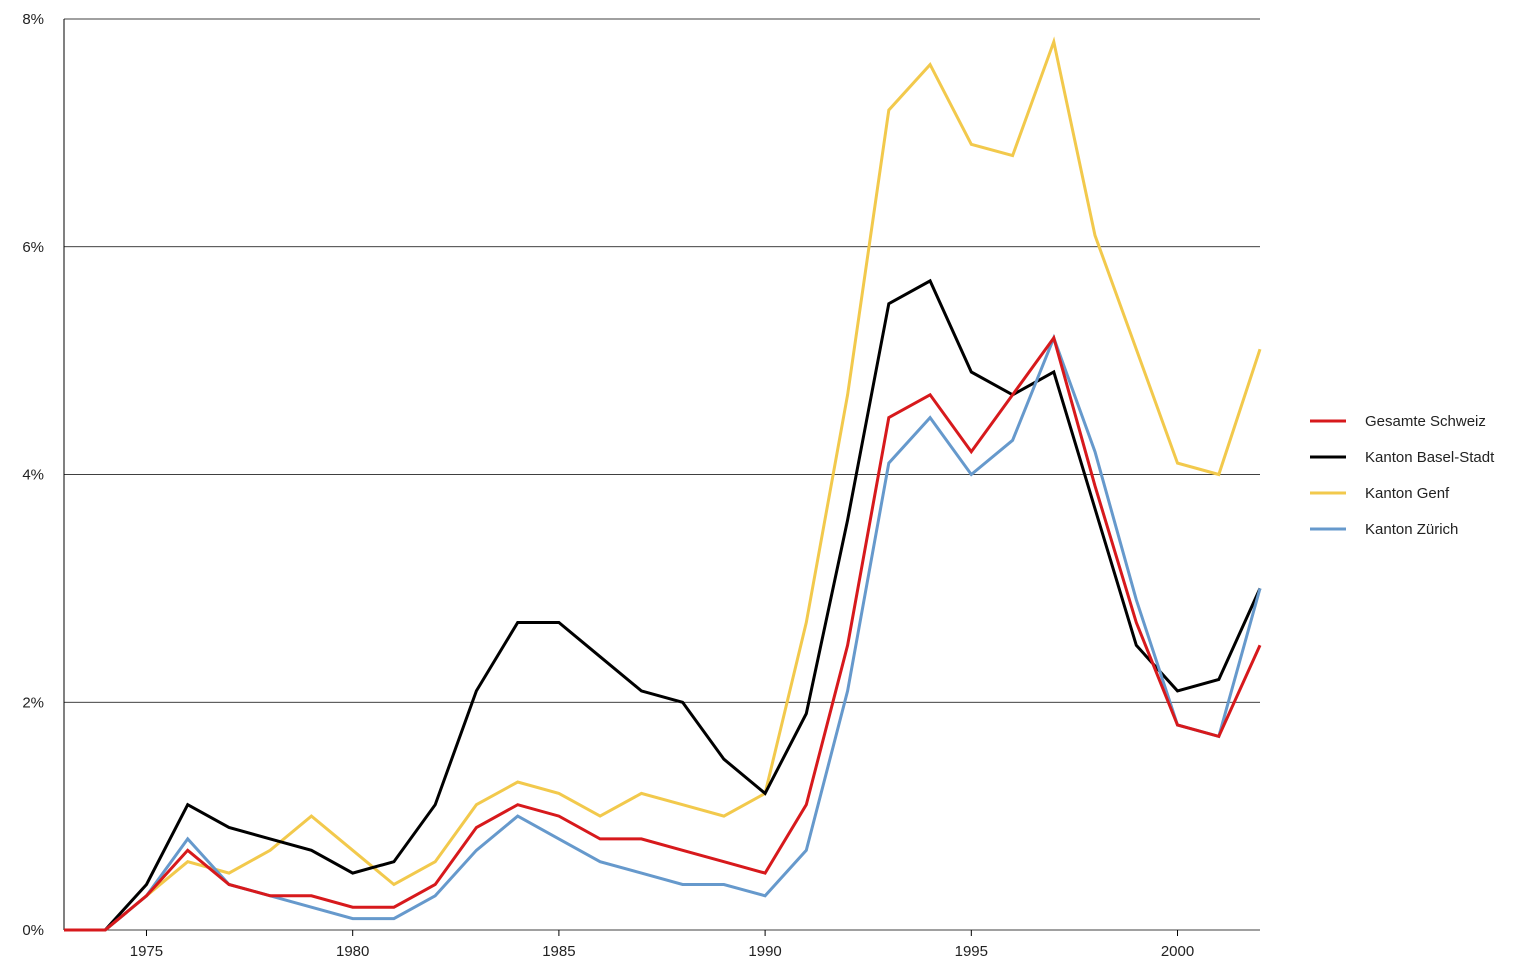  Describe the element at coordinates (1407, 493) in the screenshot. I see `legend-label-kanton-genf: Kanton Genf` at that location.